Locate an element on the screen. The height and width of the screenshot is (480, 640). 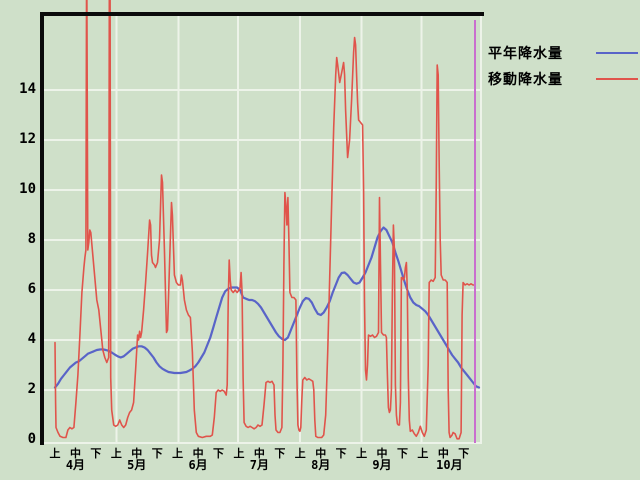
x-period-label-5-1: 中 is located at coordinates (382, 453).